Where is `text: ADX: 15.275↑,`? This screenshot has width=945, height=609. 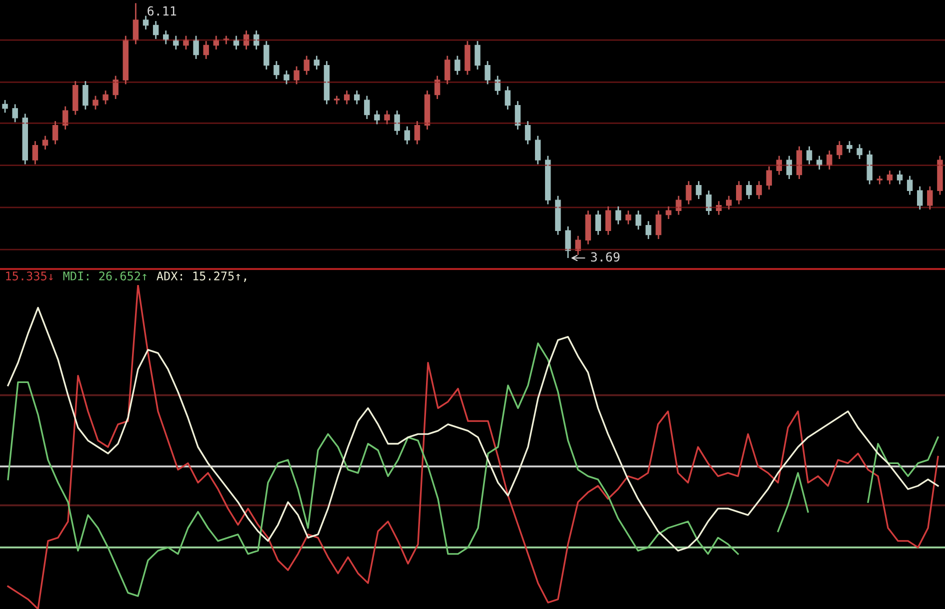 text: ADX: 15.275↑, is located at coordinates (201, 277).